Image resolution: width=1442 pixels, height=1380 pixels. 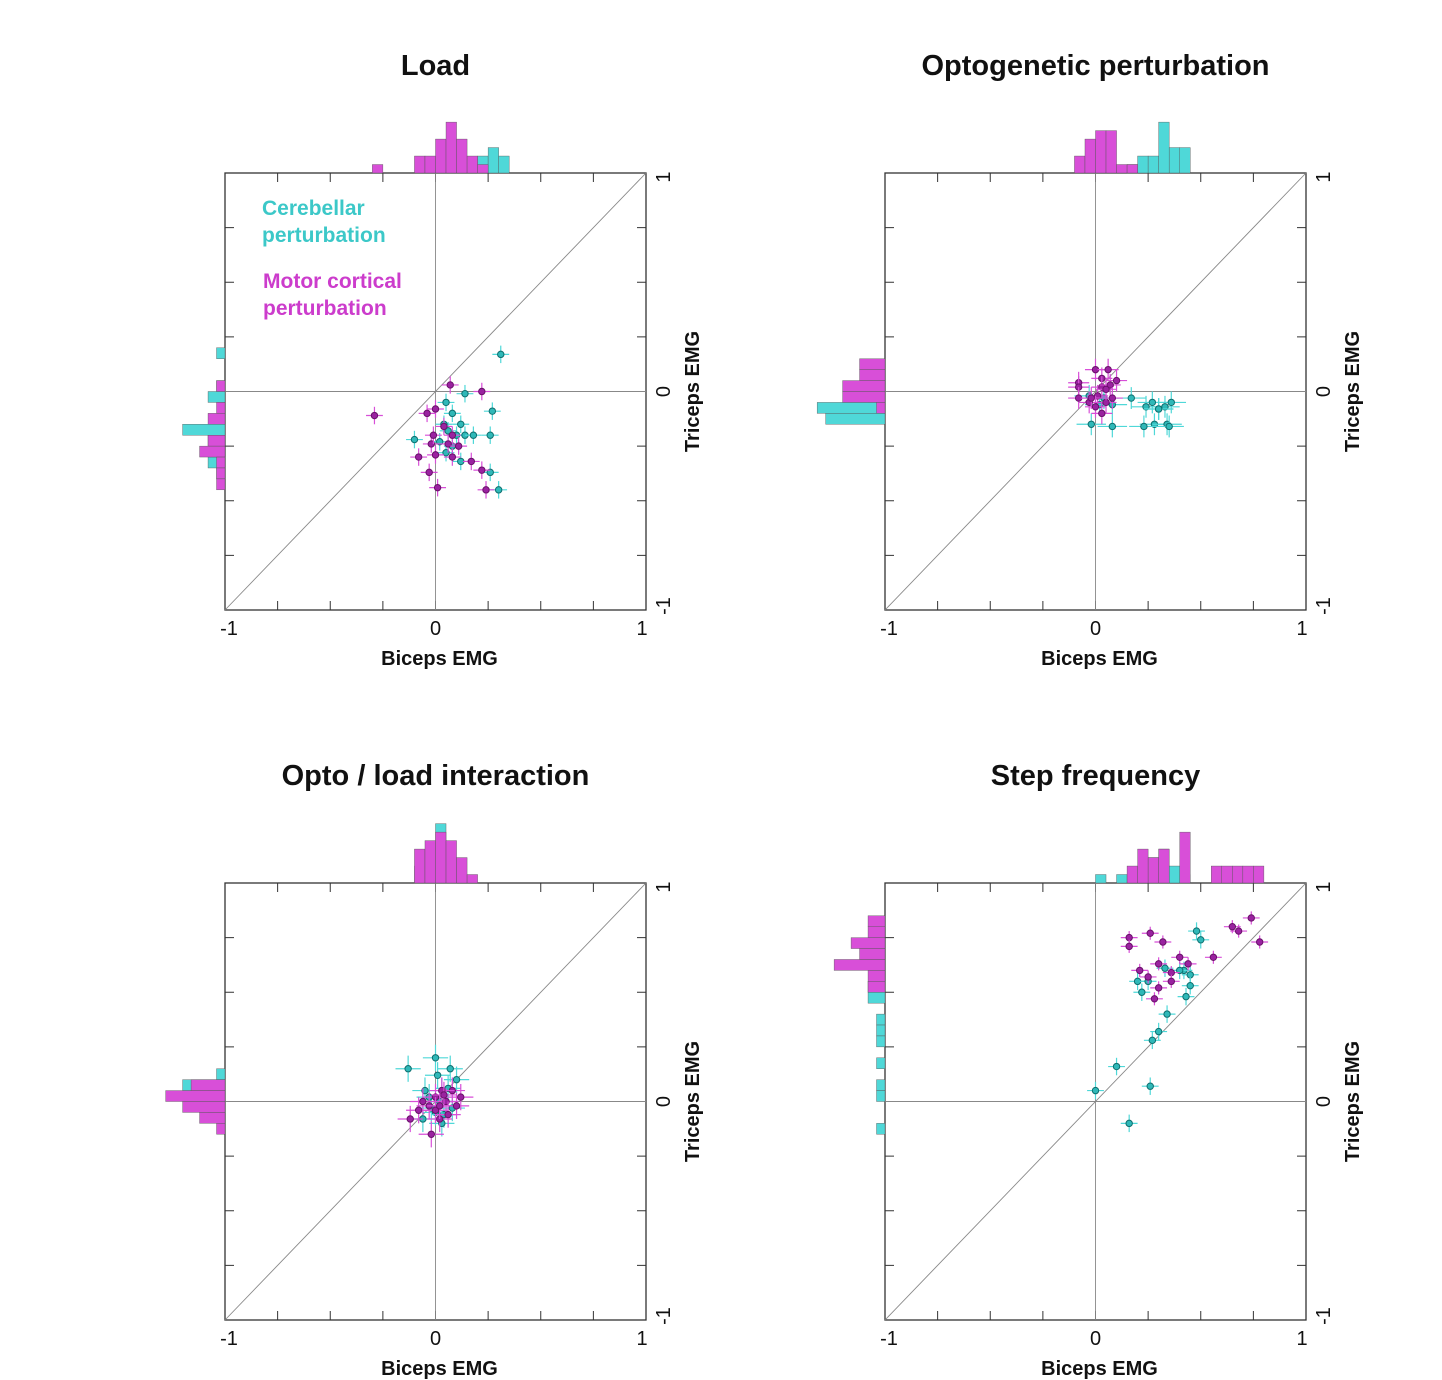 I want to click on legend-cerebellar: Cerebellar, so click(x=313, y=208).